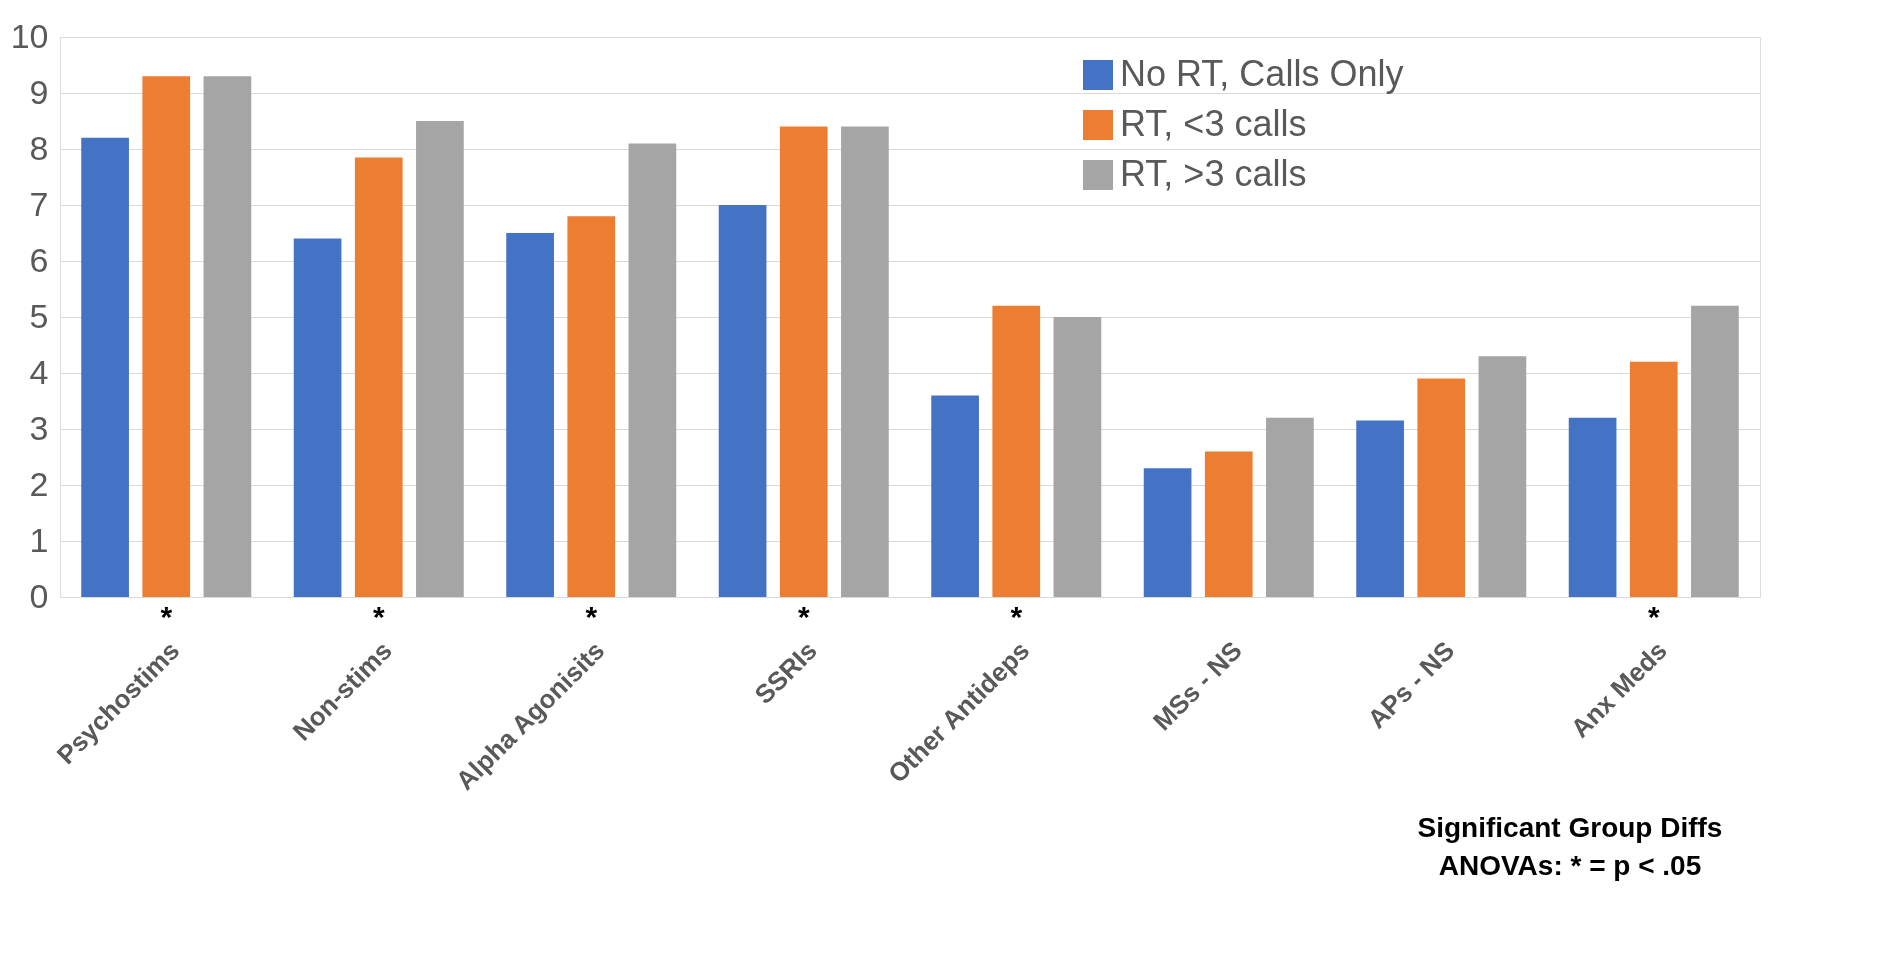 The image size is (1896, 979). I want to click on y-tick-label: 1, so click(39, 539).